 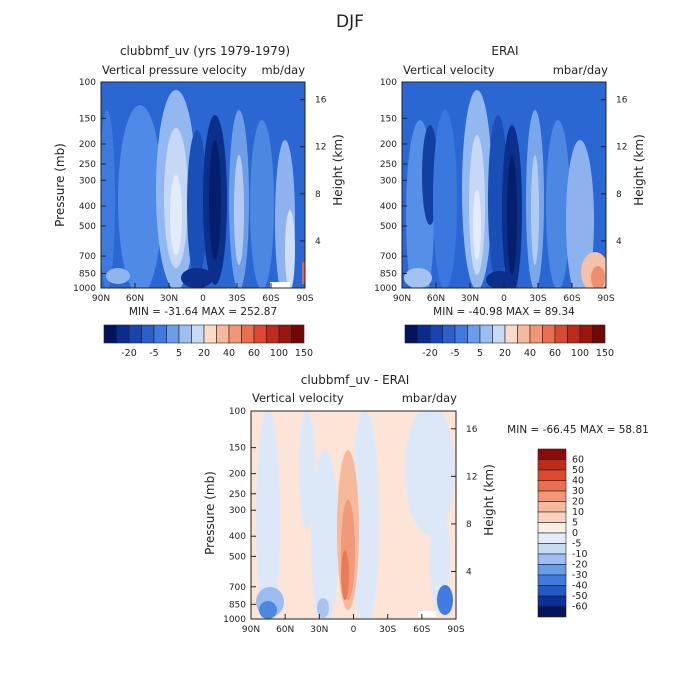 I want to click on colorbar-label: 50, so click(x=578, y=470).